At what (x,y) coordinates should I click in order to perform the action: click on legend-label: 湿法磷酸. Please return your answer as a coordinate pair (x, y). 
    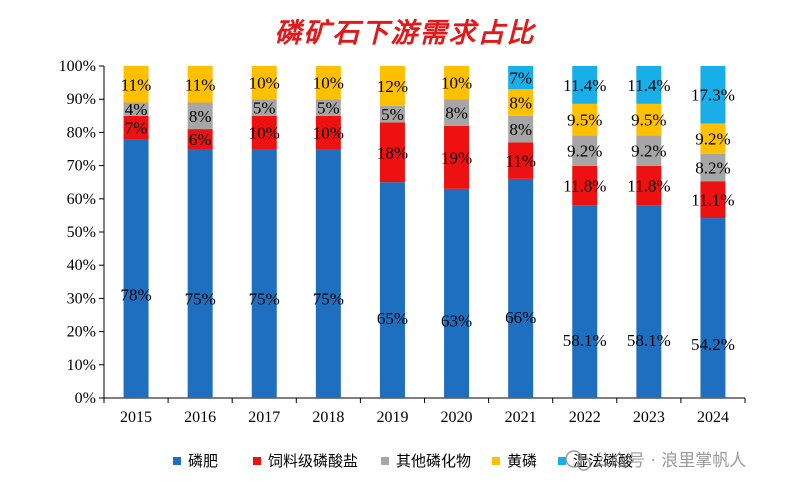
    Looking at the image, I should click on (603, 461).